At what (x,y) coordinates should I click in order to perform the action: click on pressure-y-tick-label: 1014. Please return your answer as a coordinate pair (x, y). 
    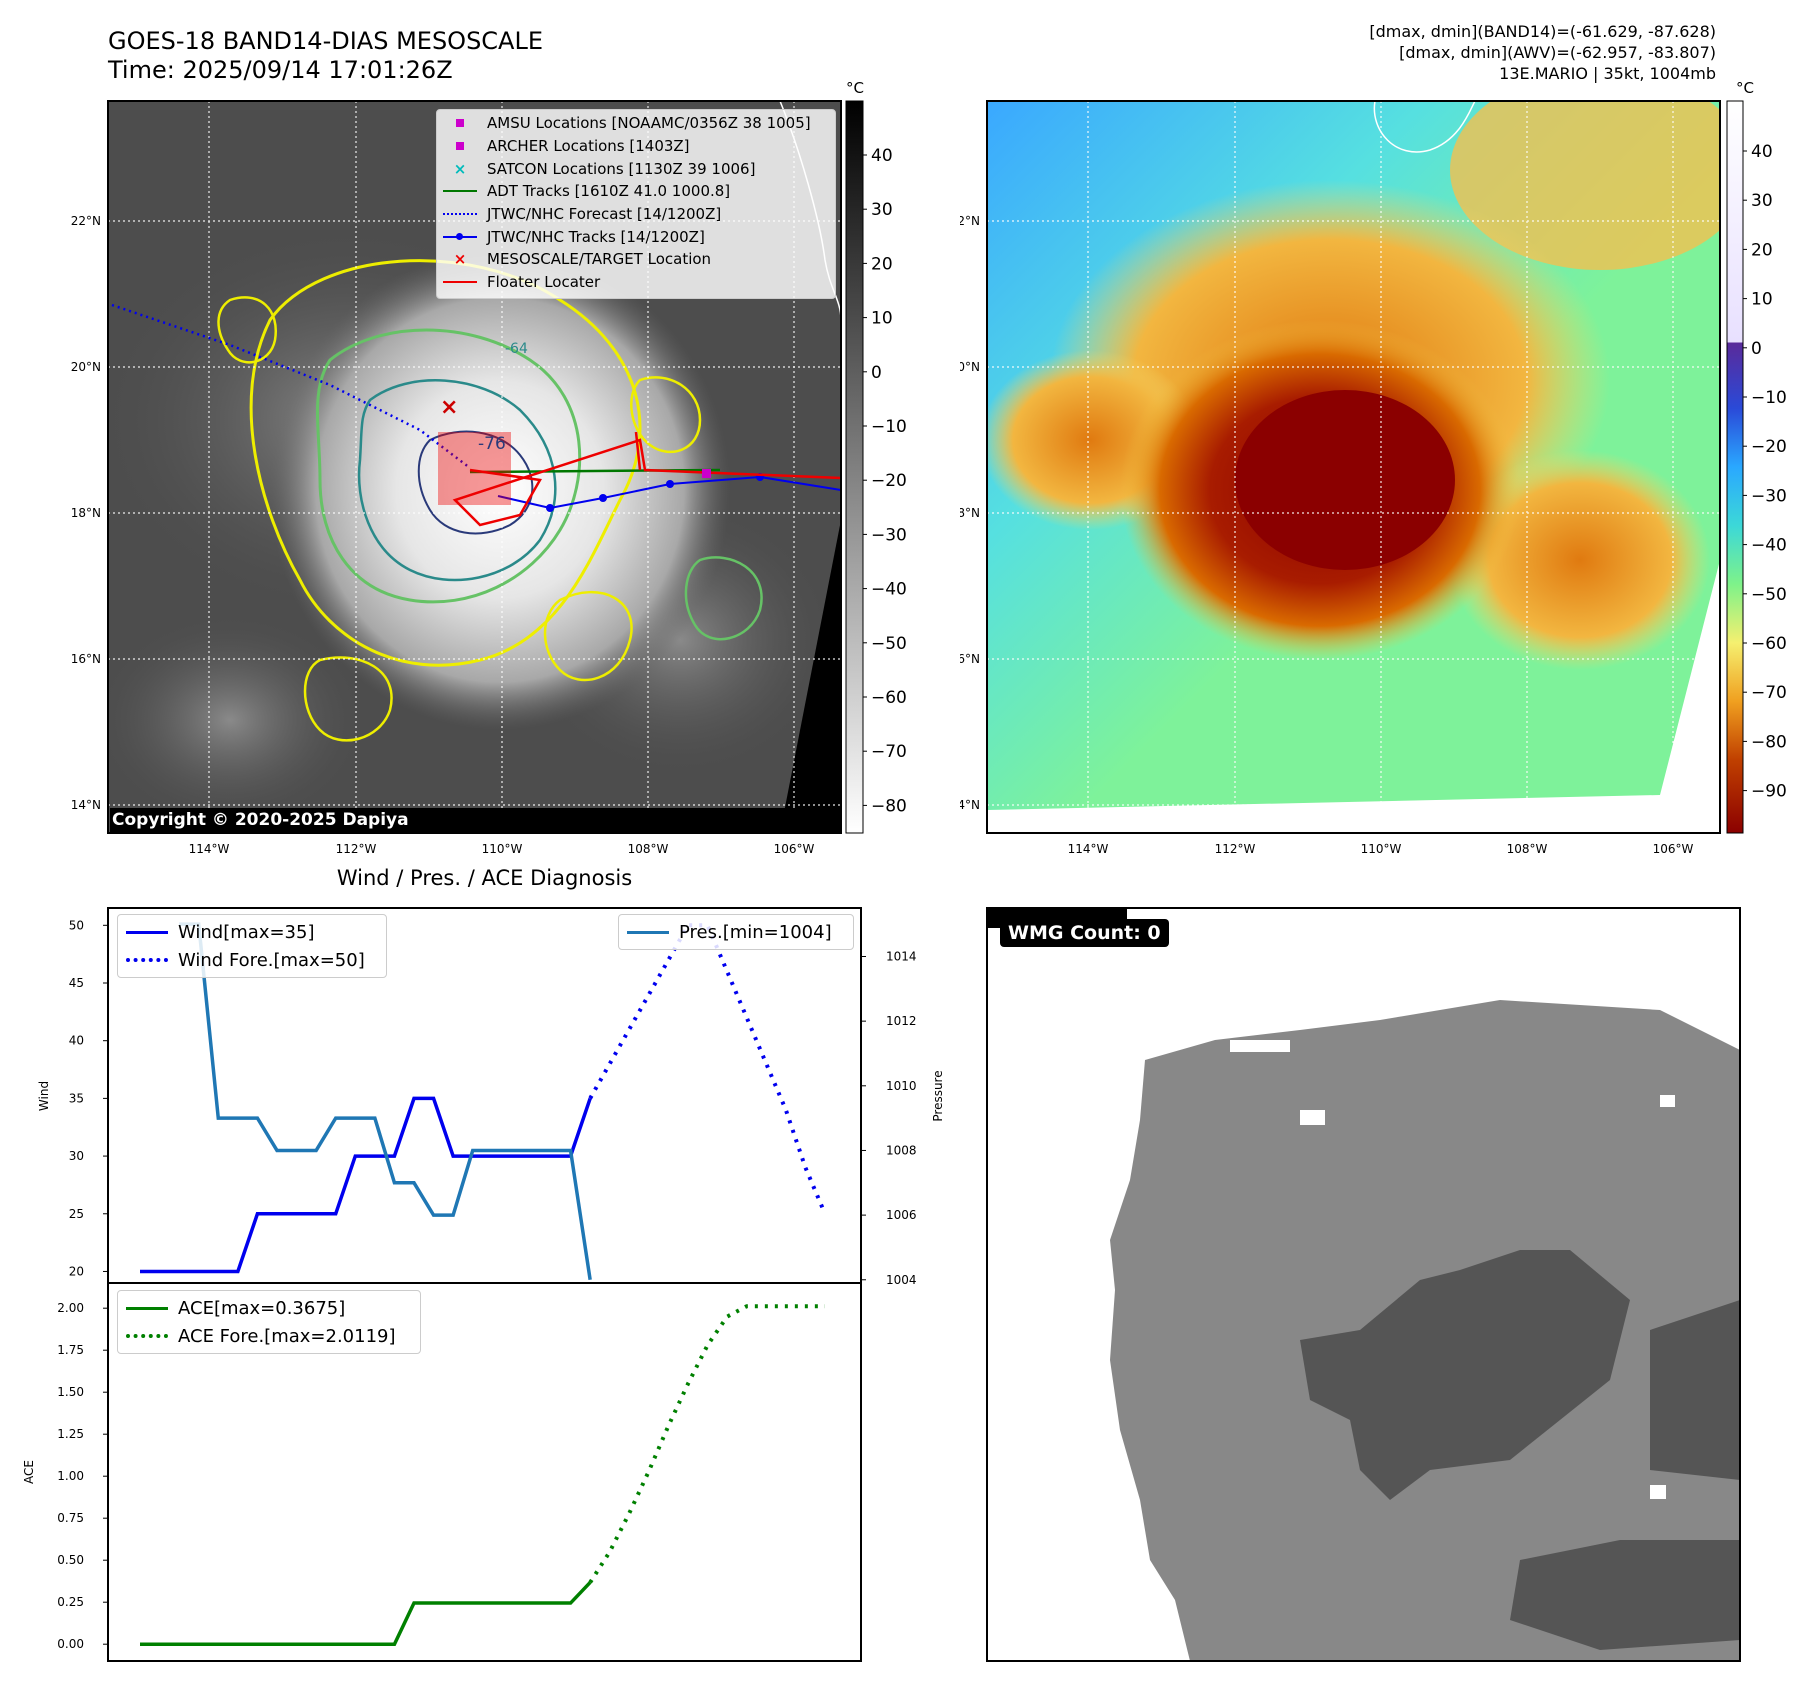
    Looking at the image, I should click on (901, 956).